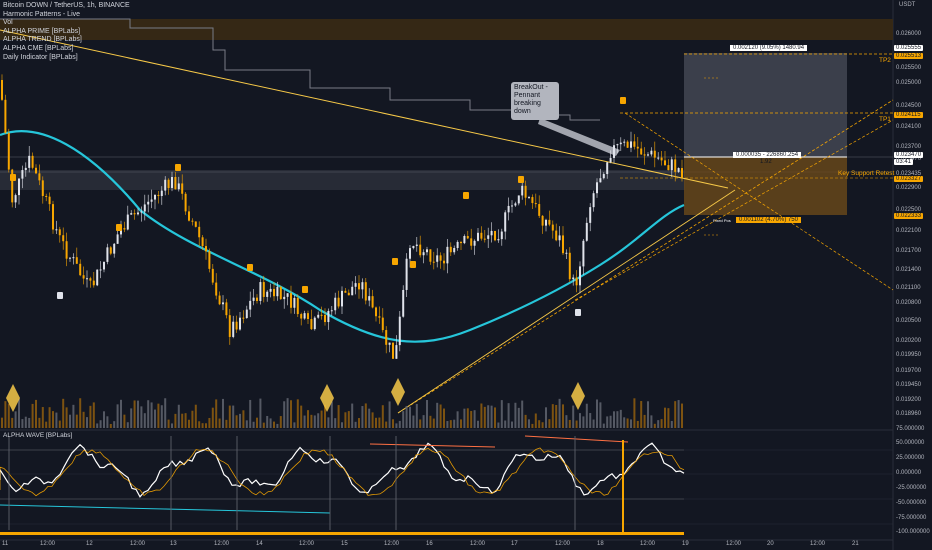  What do you see at coordinates (909, 83) in the screenshot?
I see `price-tick-label: 0.025000` at bounding box center [909, 83].